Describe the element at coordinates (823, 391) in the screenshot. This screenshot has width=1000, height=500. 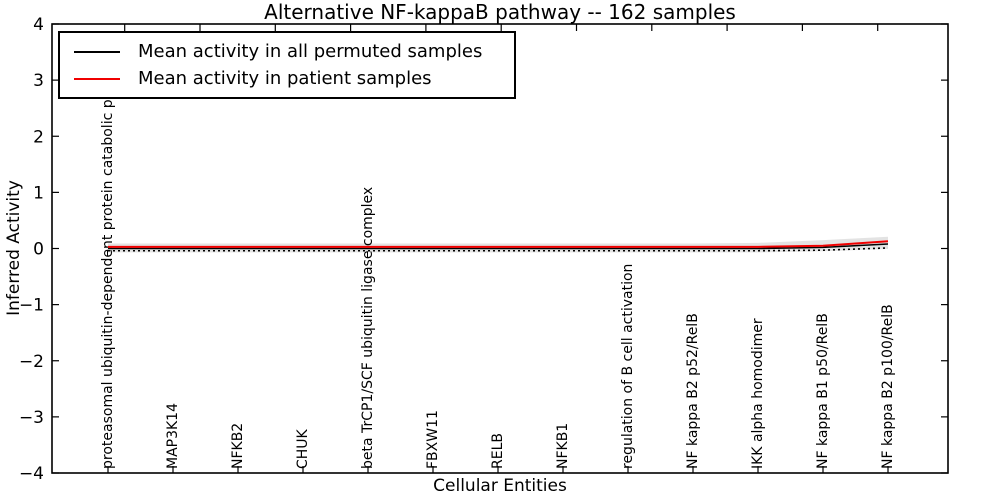
I see `x-tick-label: NF kappa B1 p50/RelB` at that location.